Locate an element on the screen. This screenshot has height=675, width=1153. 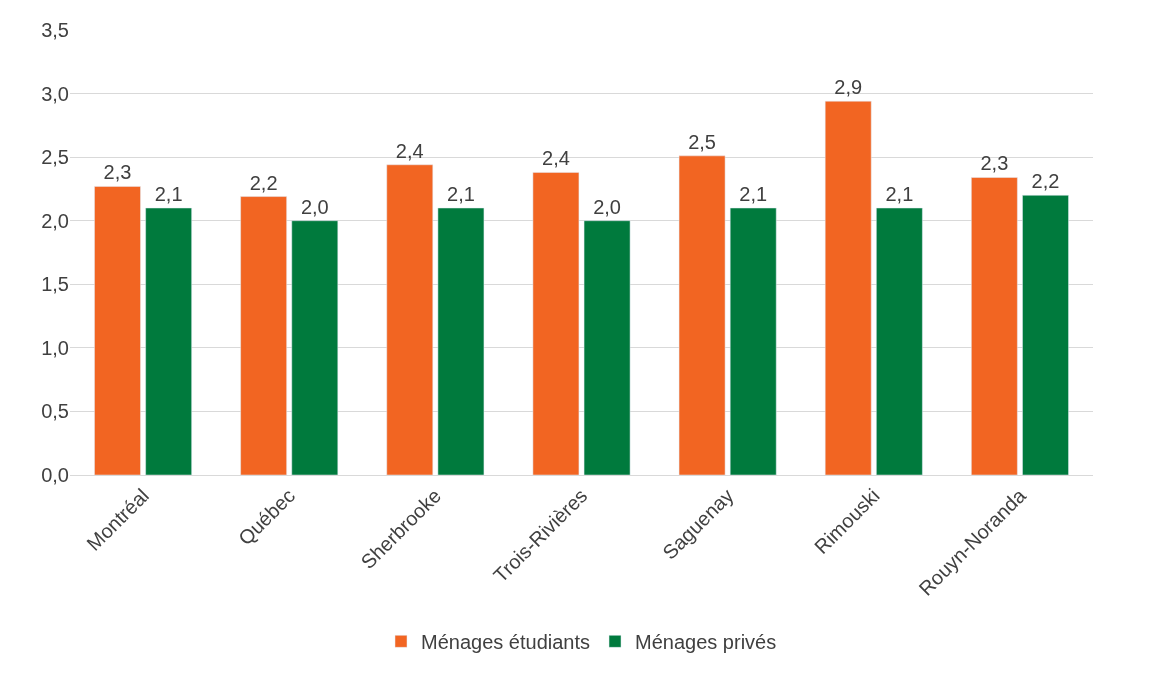
y-tick-label: 0,5 is located at coordinates (55, 411).